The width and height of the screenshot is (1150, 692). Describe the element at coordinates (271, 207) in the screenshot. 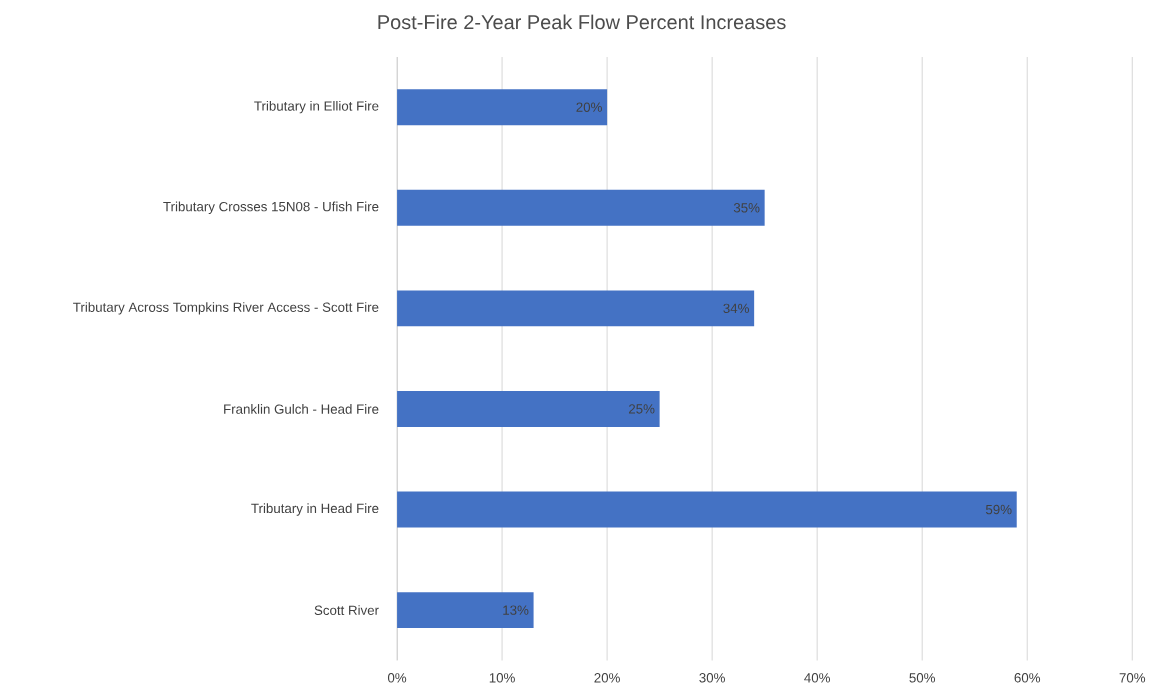

I see `y-tick-label: Tributary Crosses 15N08 - Ufish Fire` at that location.